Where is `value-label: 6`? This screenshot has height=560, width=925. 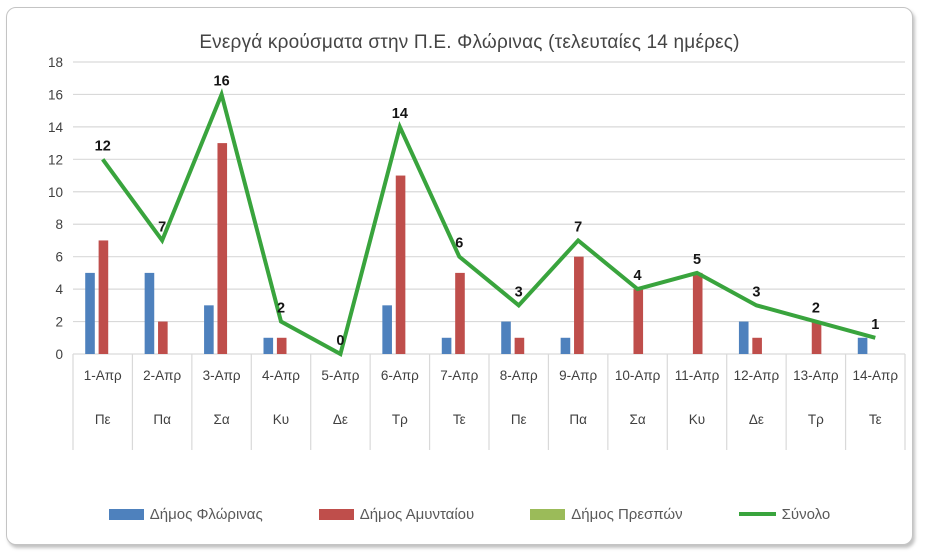 value-label: 6 is located at coordinates (459, 244).